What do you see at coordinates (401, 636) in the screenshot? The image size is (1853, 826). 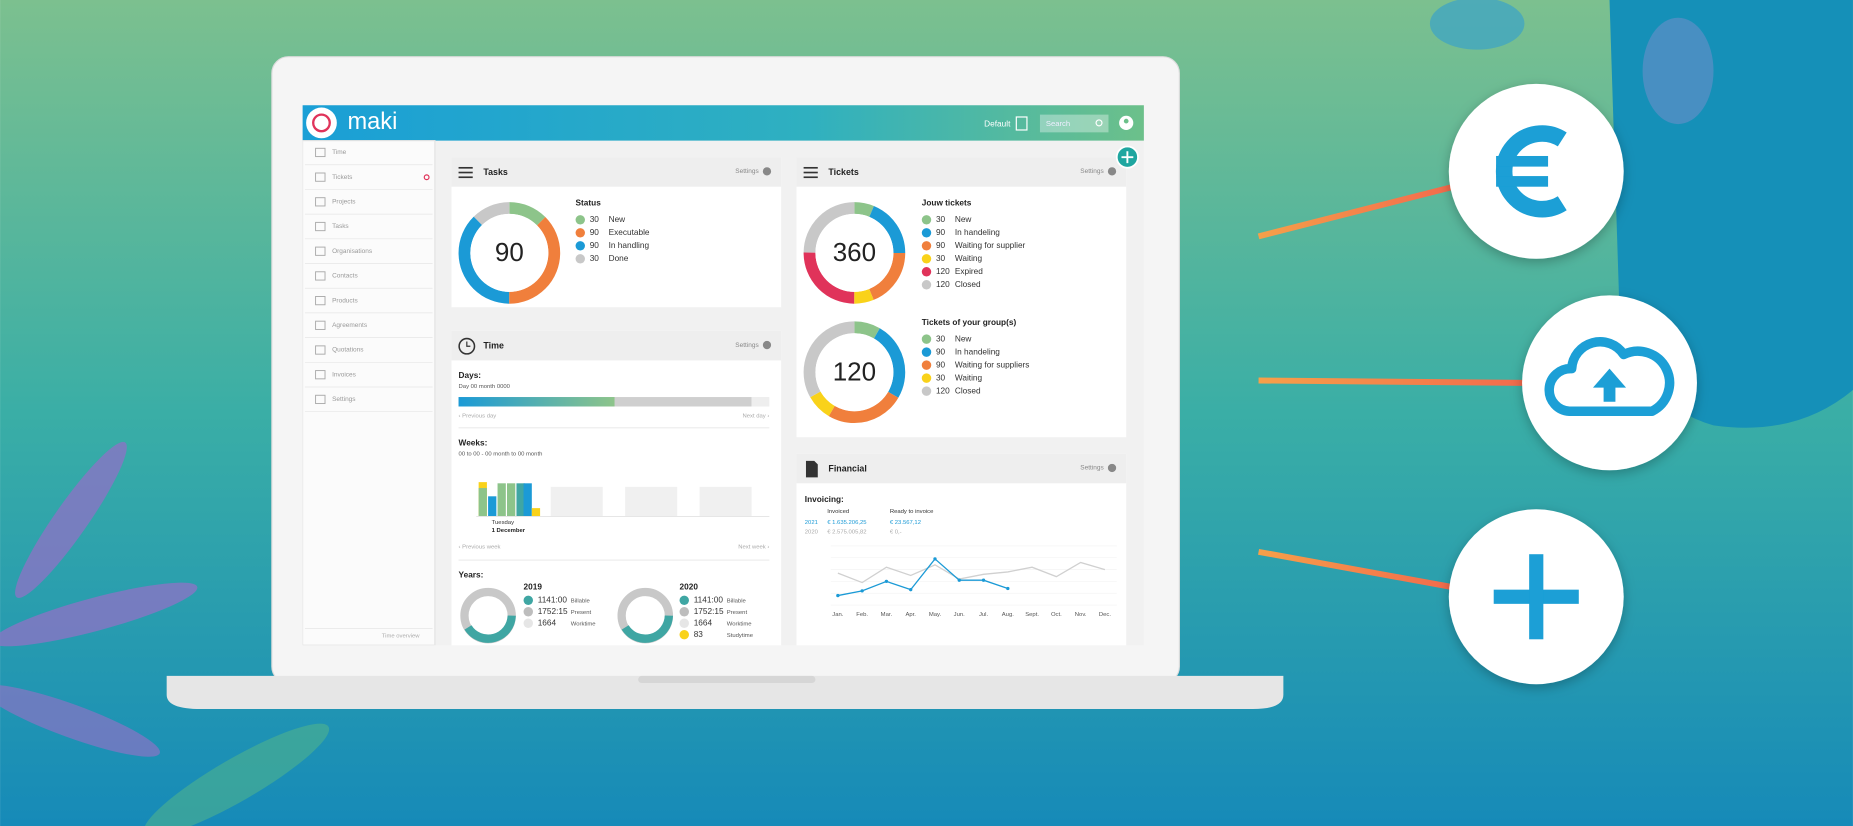 I see `sidebar-footer: Time overview` at bounding box center [401, 636].